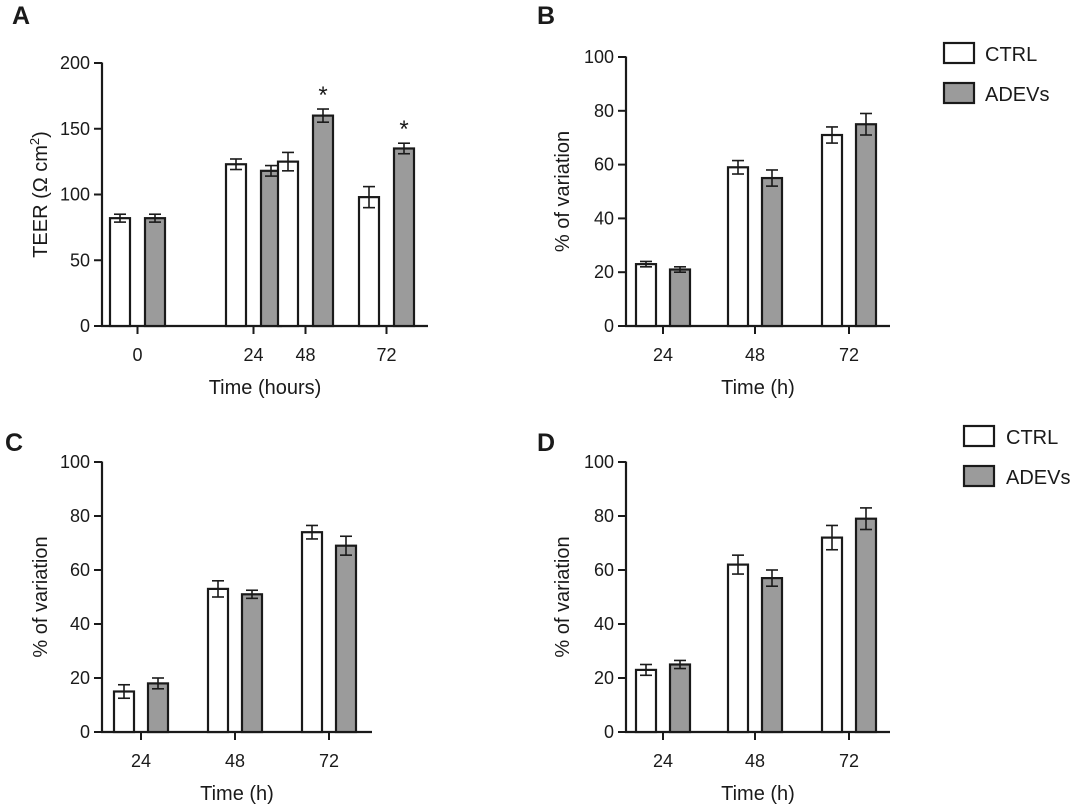 This screenshot has height=807, width=1080. What do you see at coordinates (80, 260) in the screenshot?
I see `y-tick-label: 50` at bounding box center [80, 260].